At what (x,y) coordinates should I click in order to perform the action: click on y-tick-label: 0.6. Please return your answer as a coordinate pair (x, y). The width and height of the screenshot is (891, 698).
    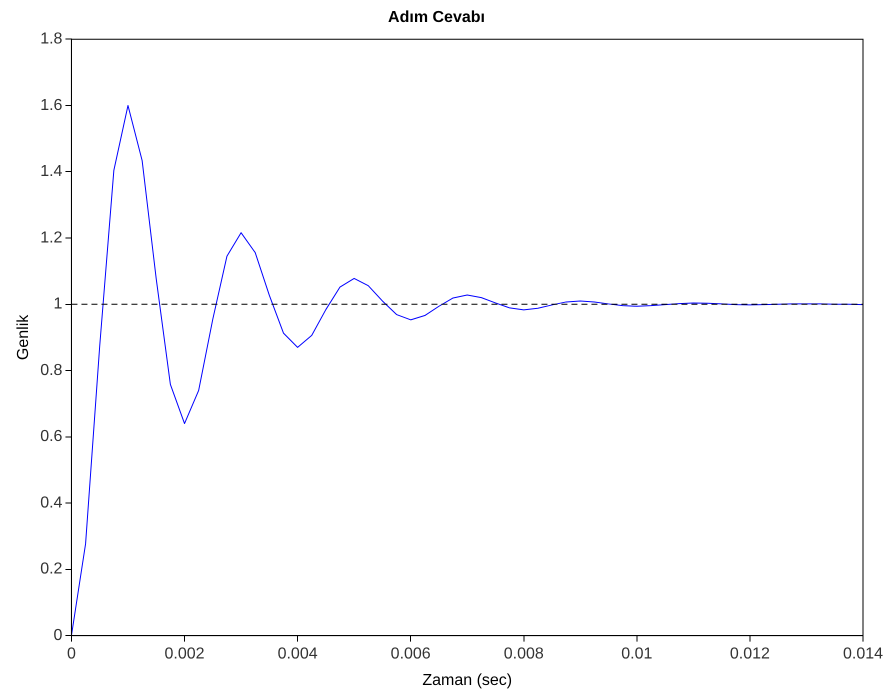
    Looking at the image, I should click on (51, 437).